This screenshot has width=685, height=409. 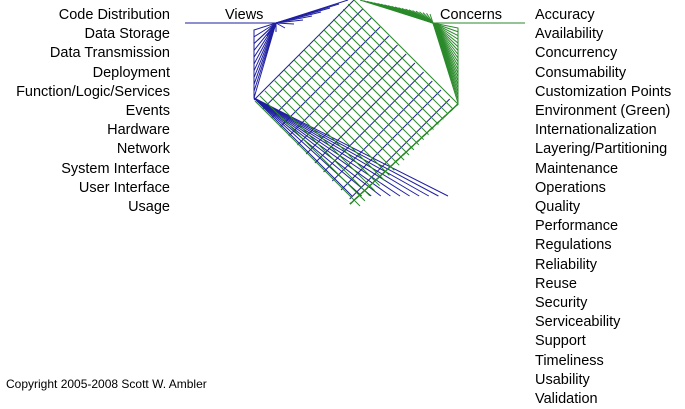 What do you see at coordinates (114, 15) in the screenshot?
I see `view-item: Code Distribution` at bounding box center [114, 15].